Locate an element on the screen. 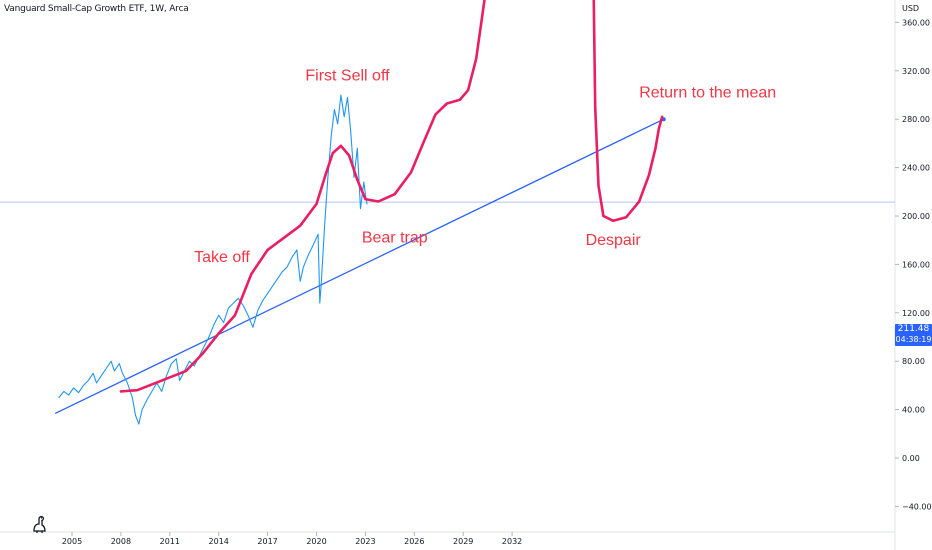 Image resolution: width=932 pixels, height=550 pixels. time-axis-tick-label: 2023 is located at coordinates (365, 541).